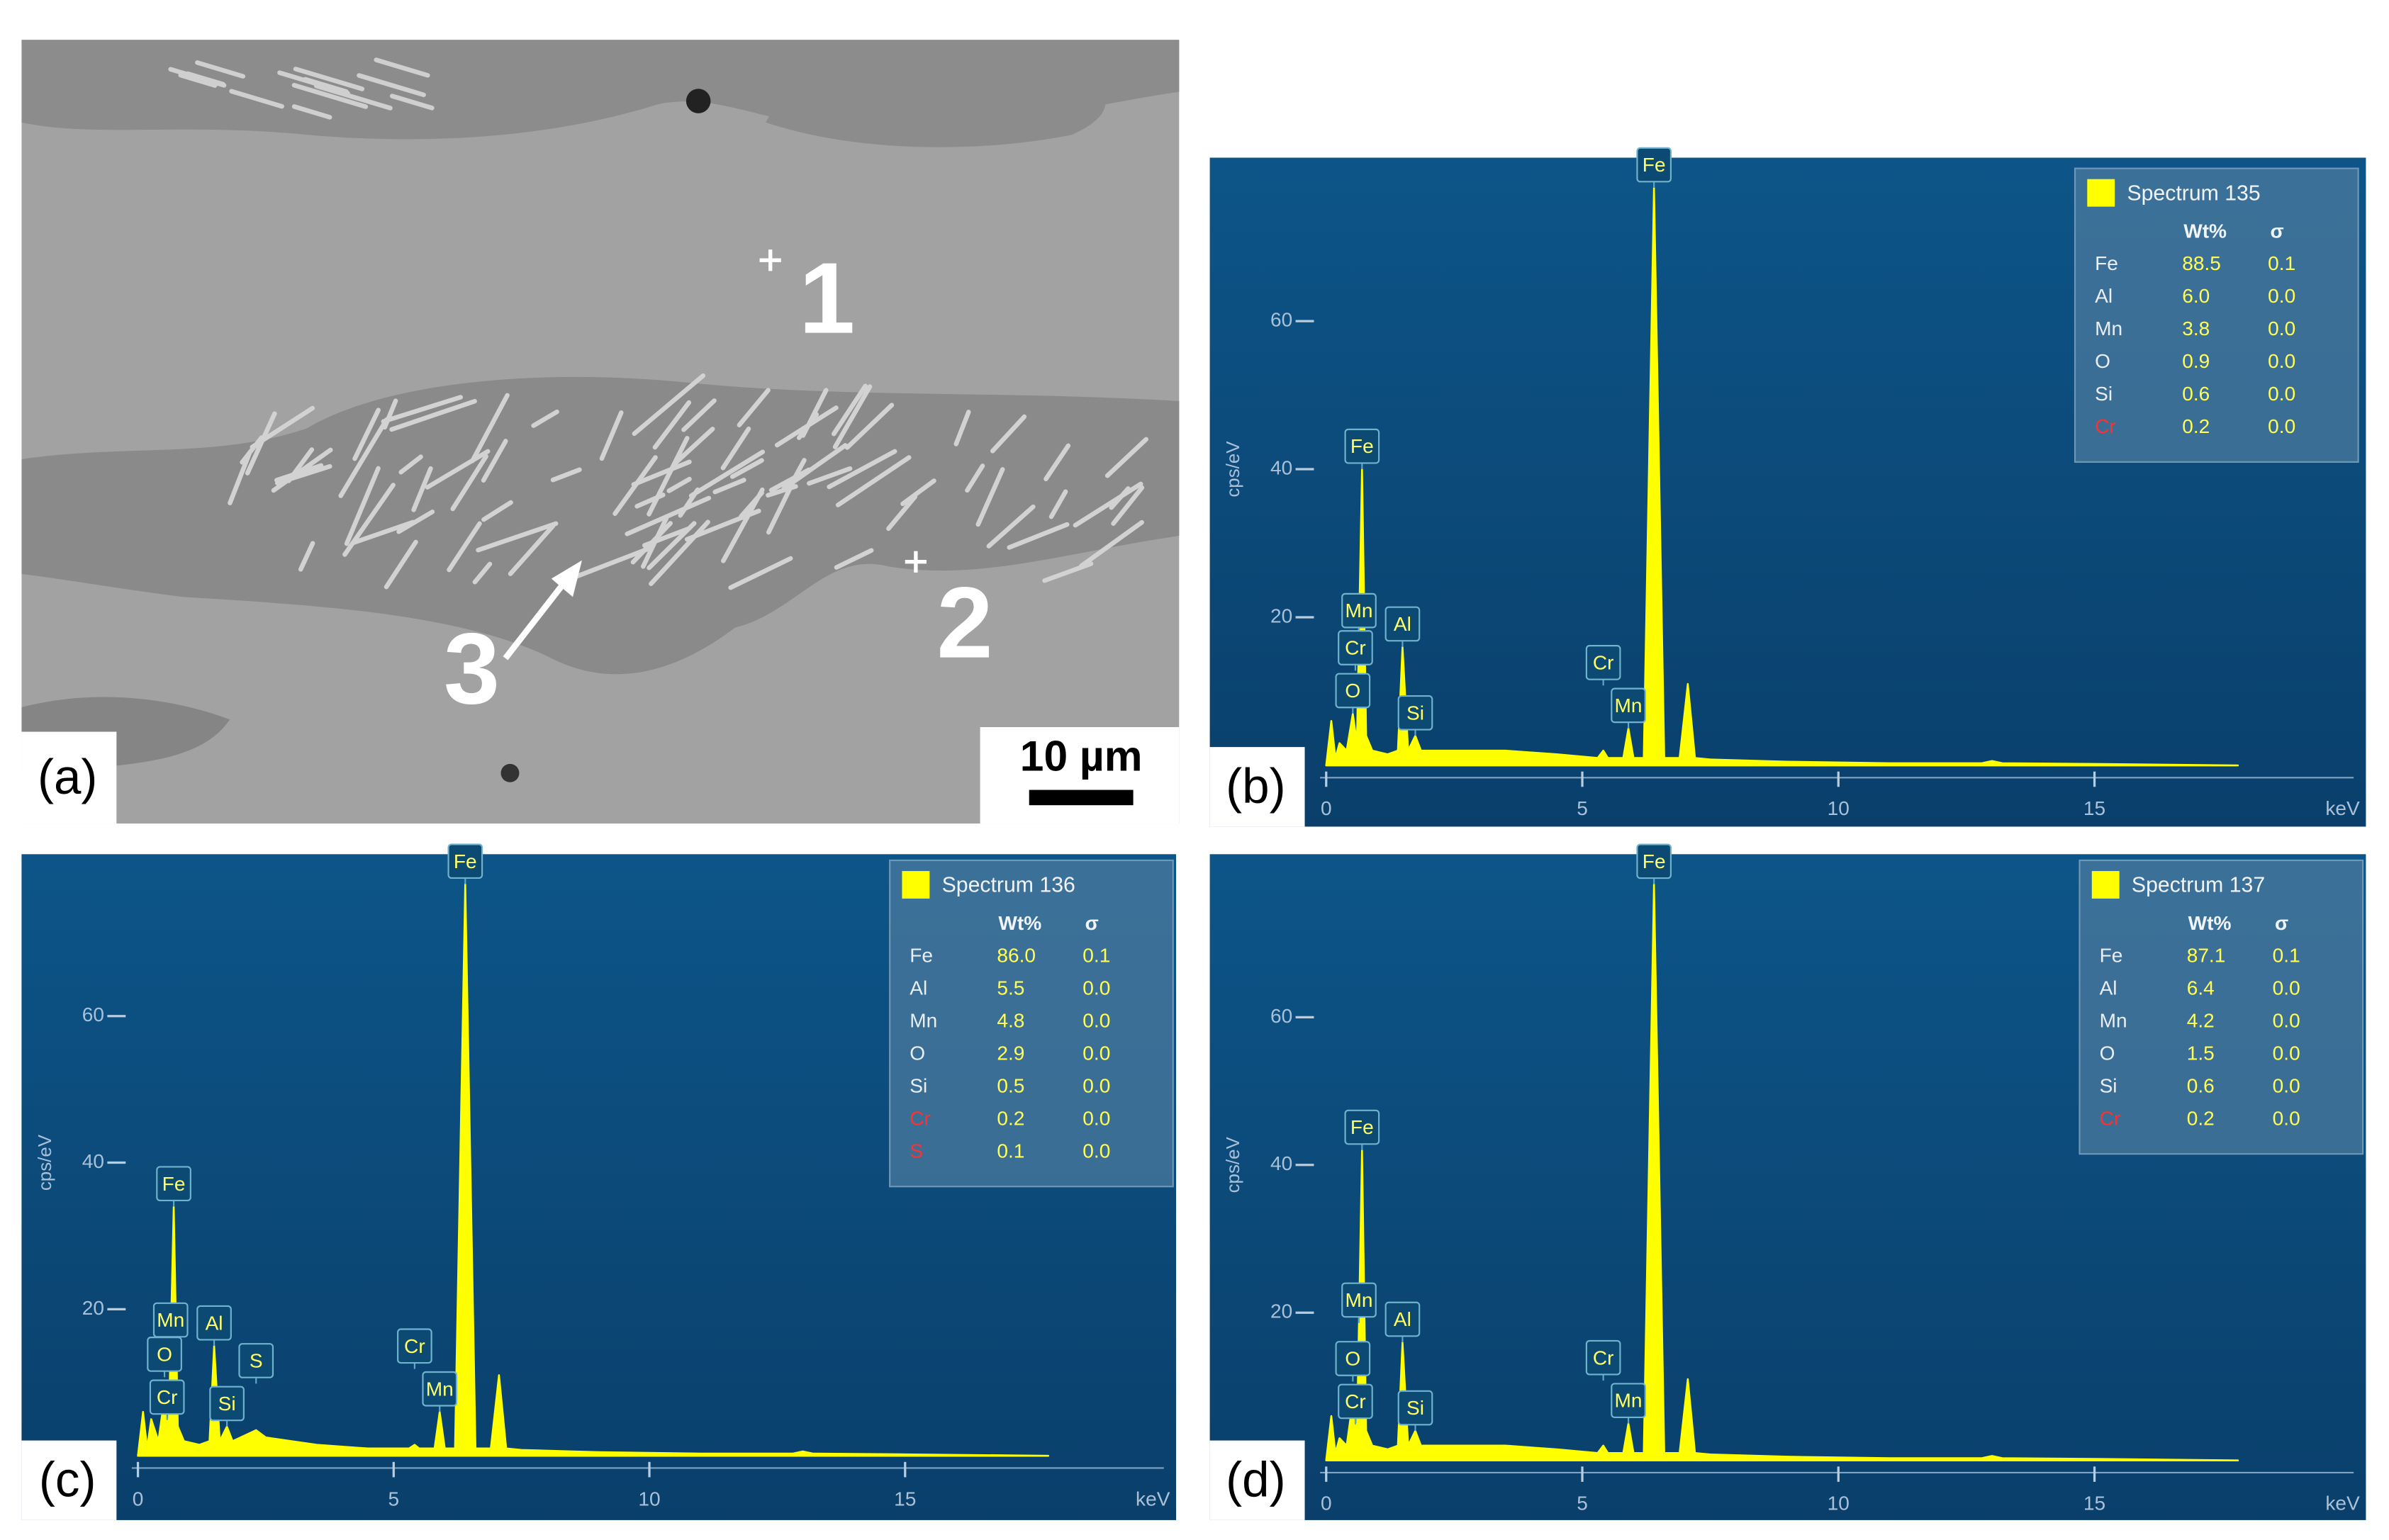 This screenshot has height=1540, width=2389. I want to click on peak-label: Mn, so click(1629, 1401).